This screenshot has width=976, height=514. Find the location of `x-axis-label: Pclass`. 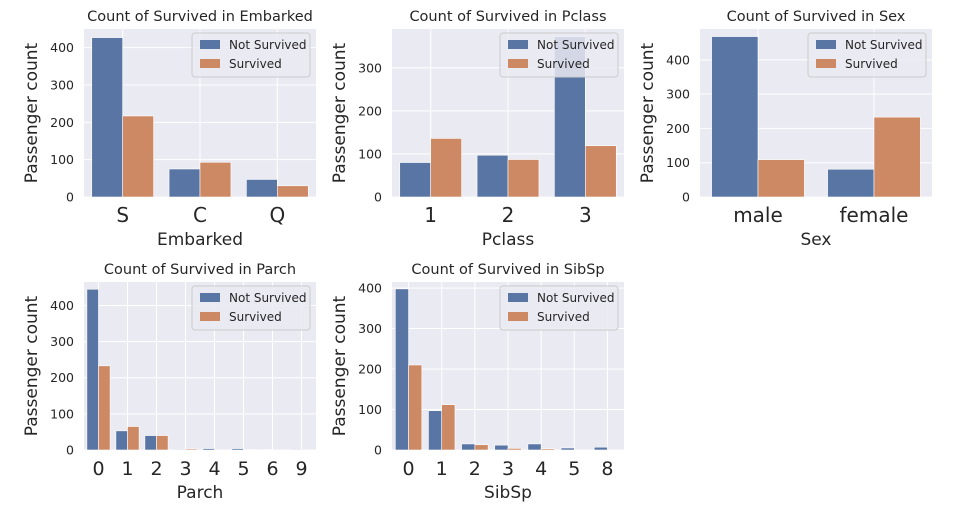

x-axis-label: Pclass is located at coordinates (508, 240).